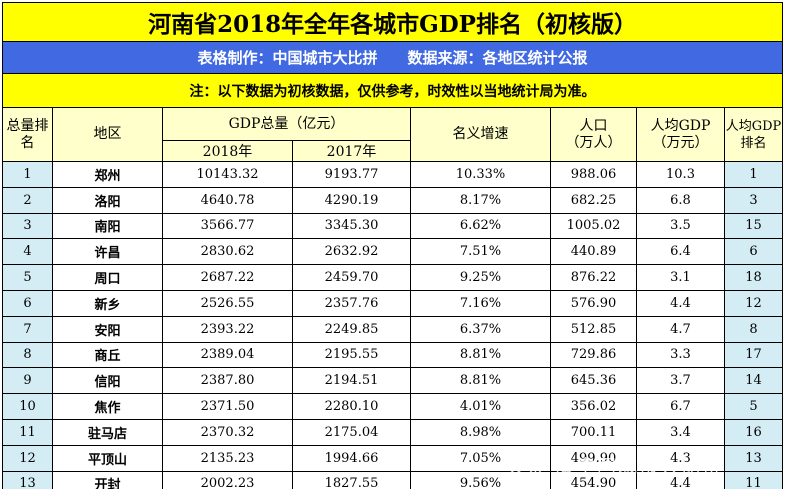 Image resolution: width=787 pixels, height=489 pixels. I want to click on table-row: 10 焦作 2371.50 2280.10 4.01% 356.02 6.7 5, so click(393, 406).